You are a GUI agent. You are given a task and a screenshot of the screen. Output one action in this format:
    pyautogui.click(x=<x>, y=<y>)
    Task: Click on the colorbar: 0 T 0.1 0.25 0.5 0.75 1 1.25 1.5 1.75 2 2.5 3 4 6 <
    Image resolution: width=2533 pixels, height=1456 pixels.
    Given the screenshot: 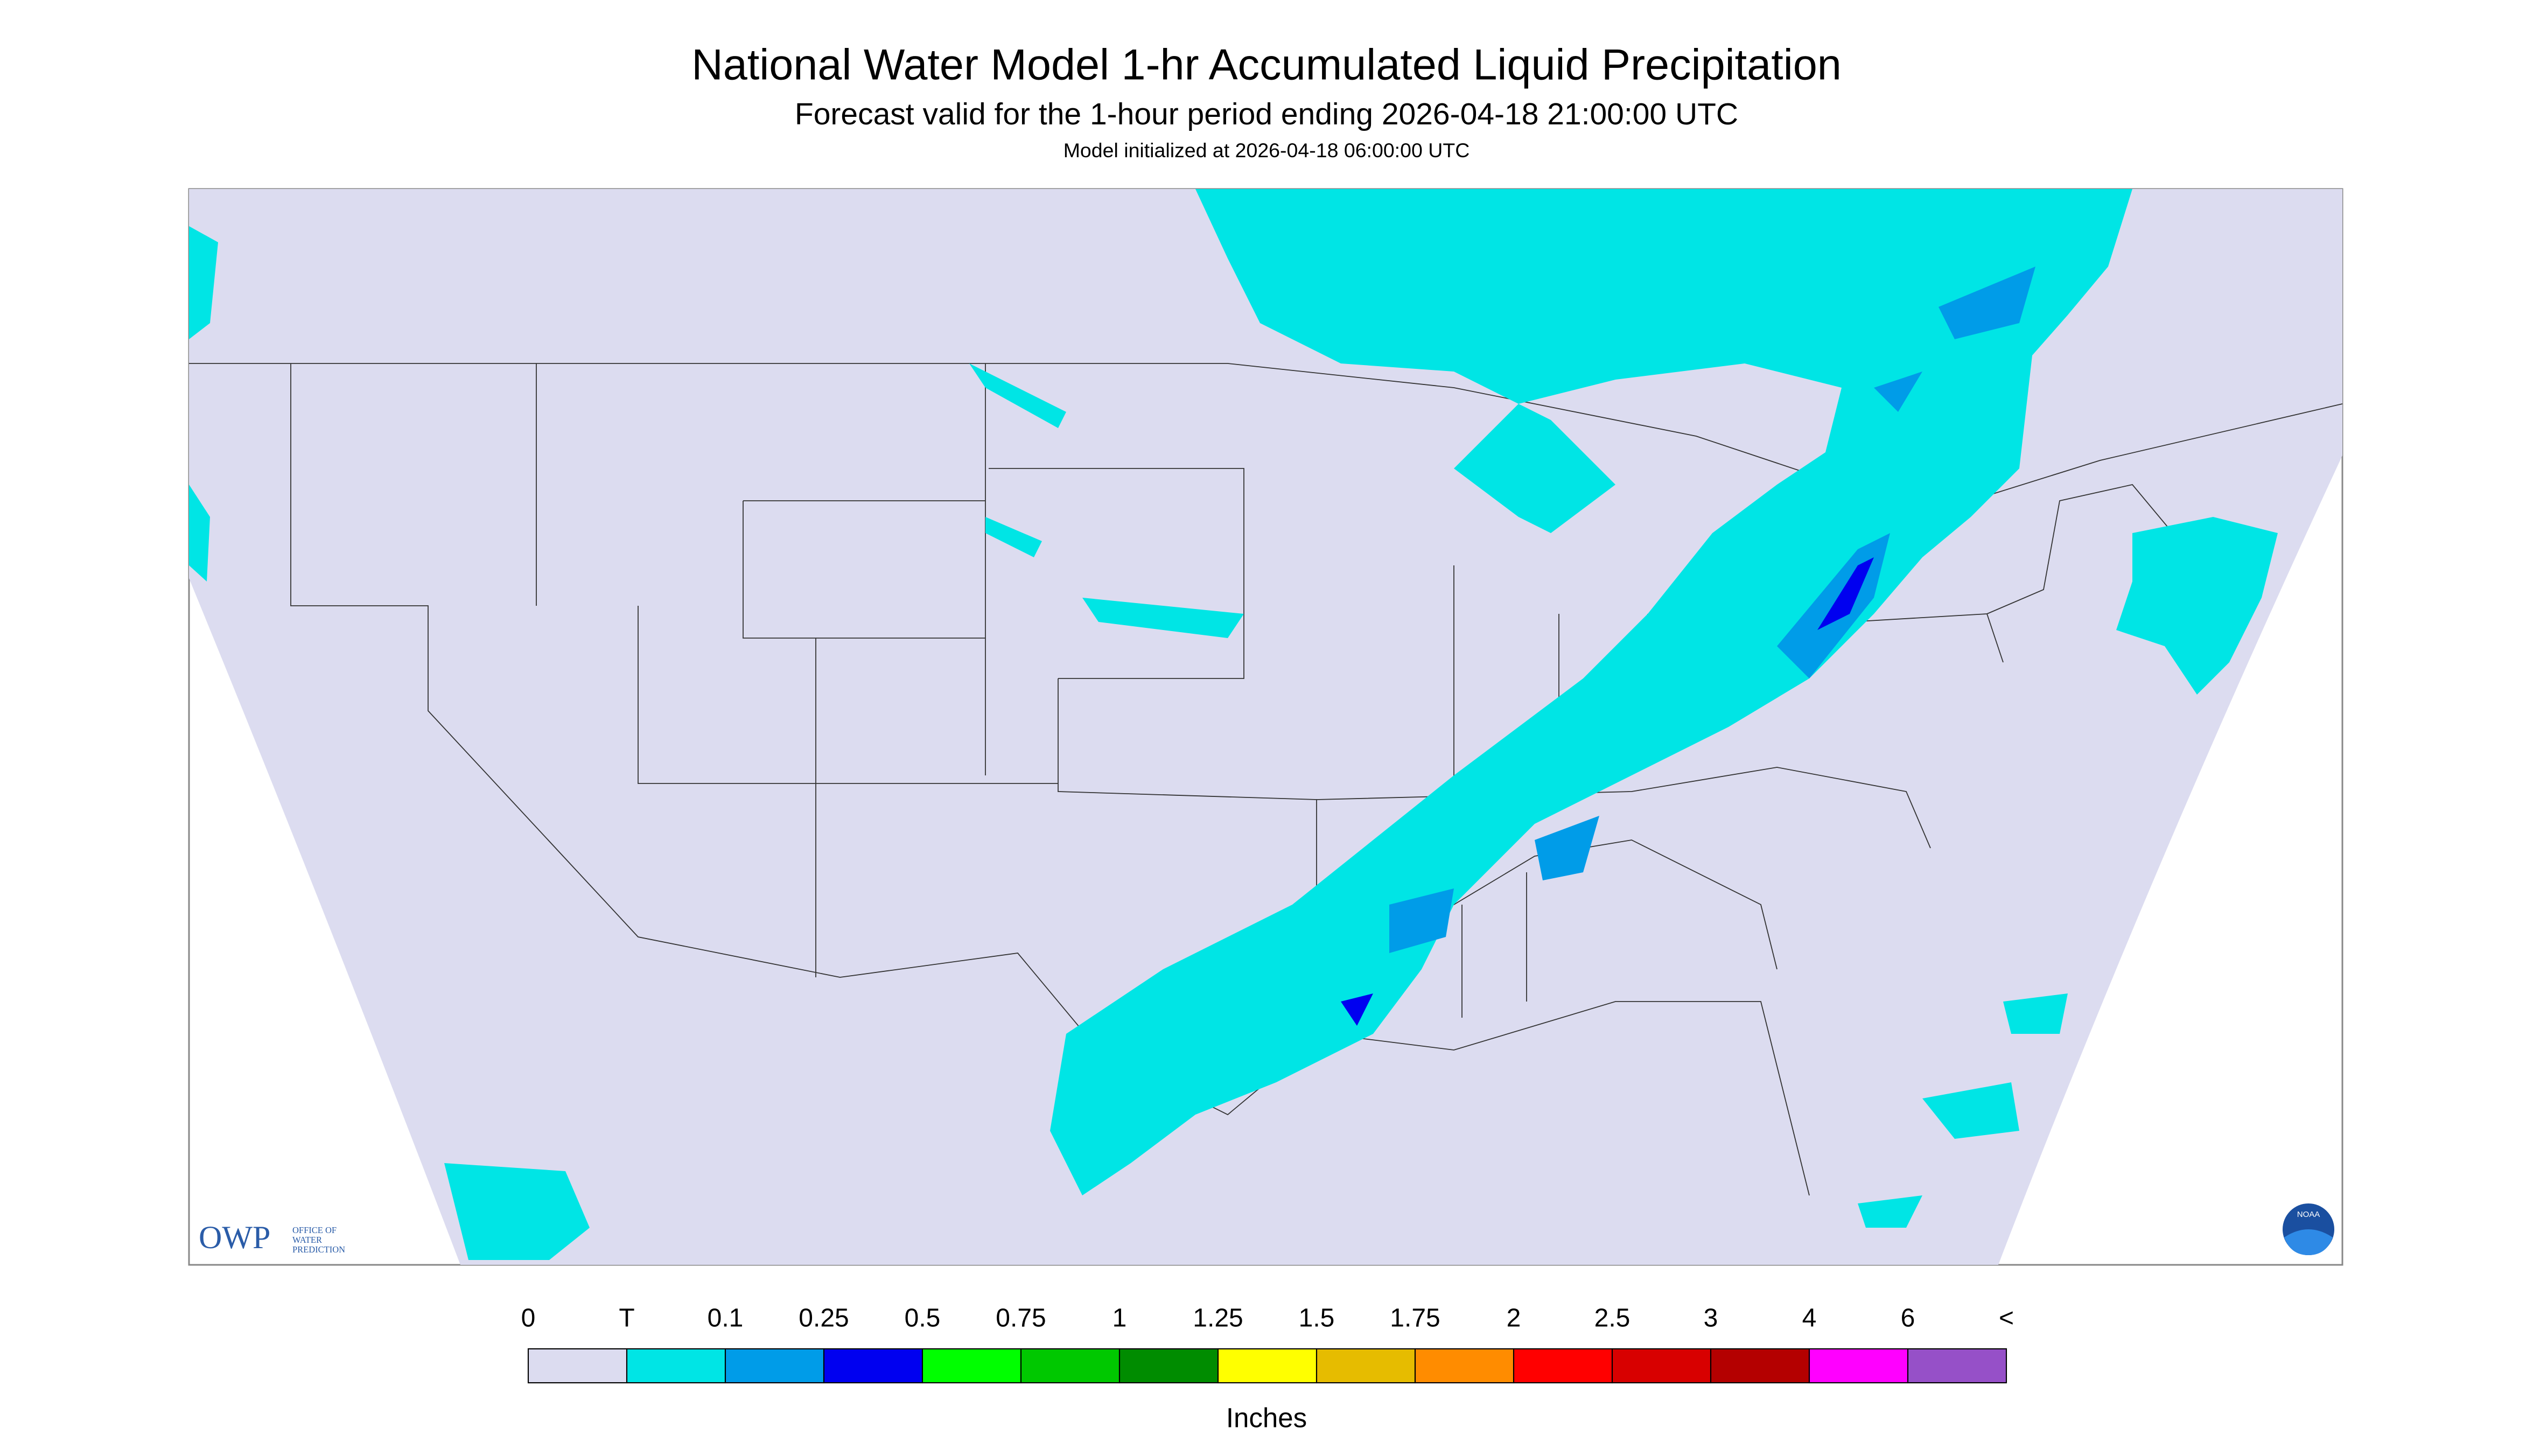 What is the action you would take?
    pyautogui.click(x=1267, y=1344)
    